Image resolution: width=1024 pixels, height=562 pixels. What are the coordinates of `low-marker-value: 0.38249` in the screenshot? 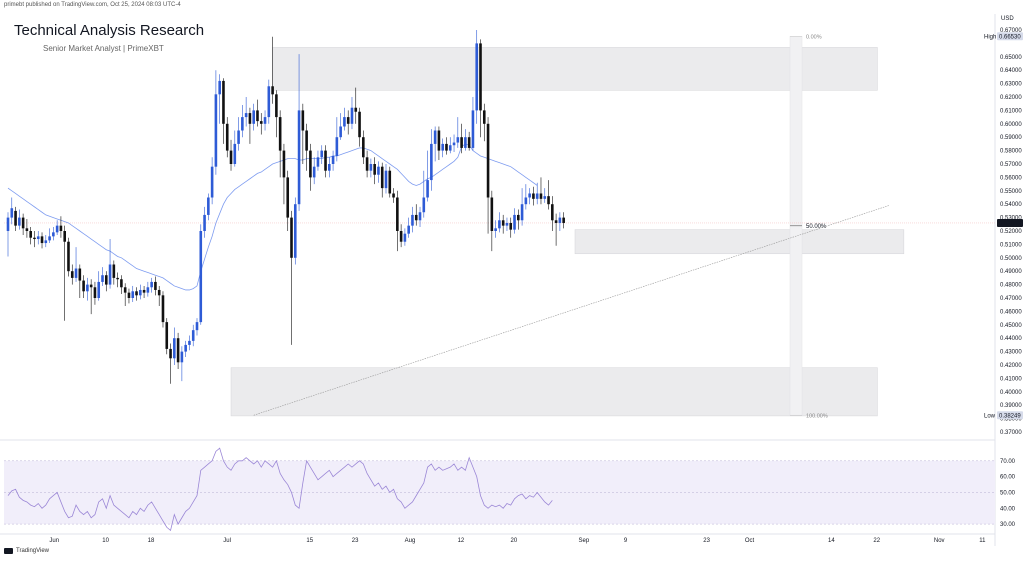 It's located at (1010, 416).